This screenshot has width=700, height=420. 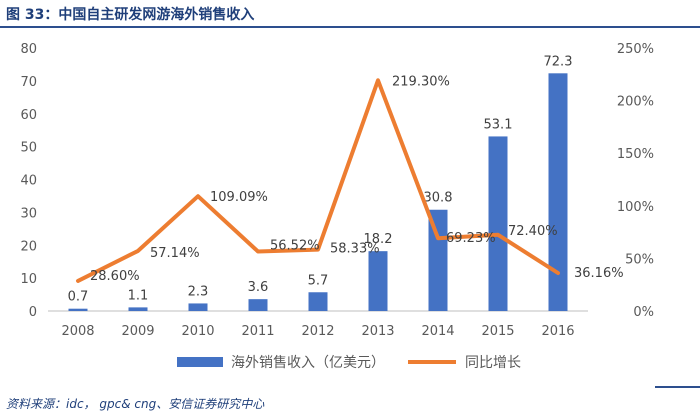 I want to click on y-left-tick-label: 0, so click(x=33, y=312).